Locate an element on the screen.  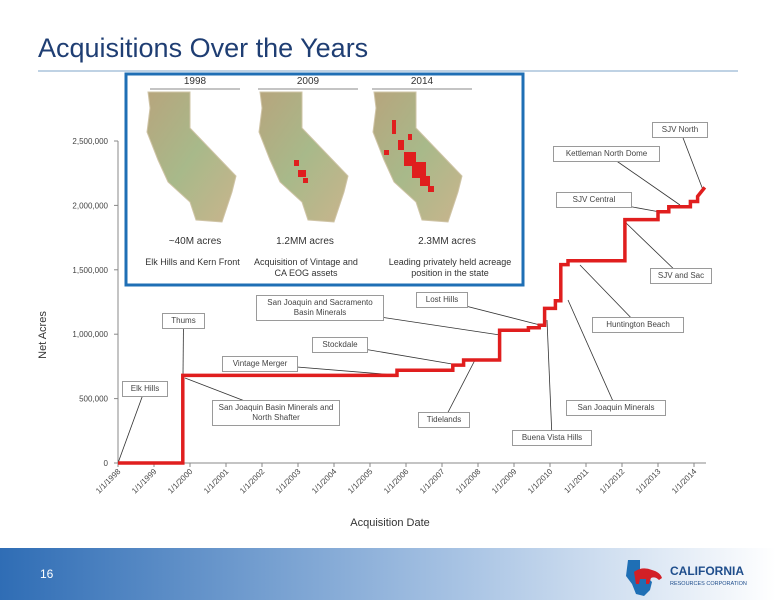
annotation: Stockdale is located at coordinates (340, 345).